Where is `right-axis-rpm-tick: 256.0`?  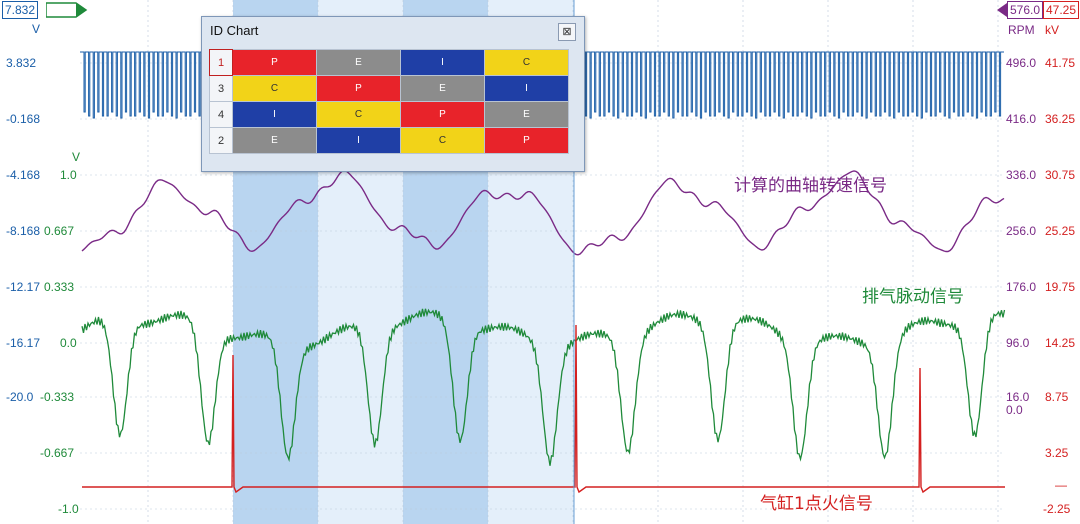
right-axis-rpm-tick: 256.0 is located at coordinates (1021, 231).